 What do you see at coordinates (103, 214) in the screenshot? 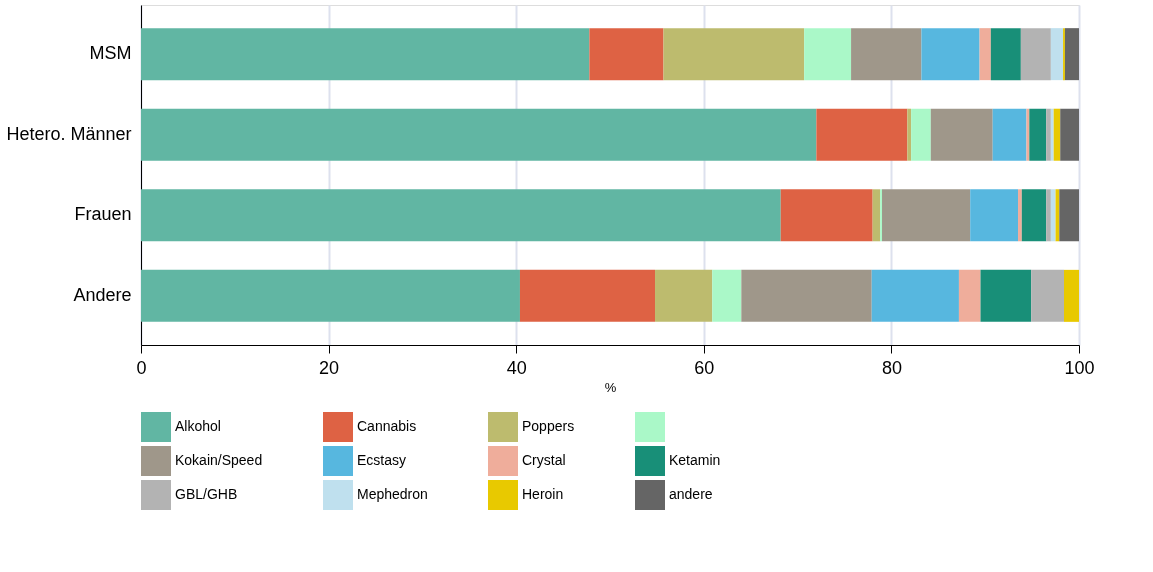
I see `y-tick-label: Frauen` at bounding box center [103, 214].